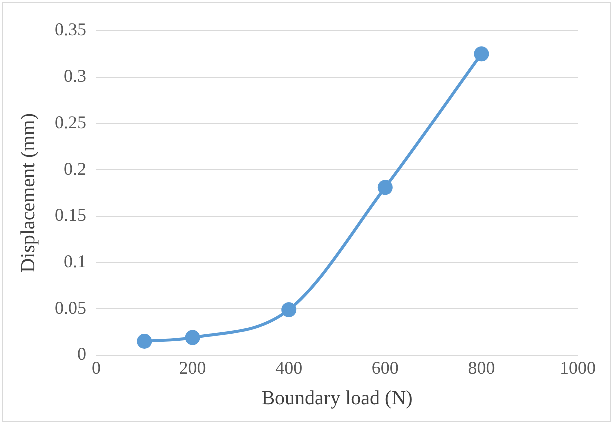  I want to click on x-tick-label: 600, so click(385, 368).